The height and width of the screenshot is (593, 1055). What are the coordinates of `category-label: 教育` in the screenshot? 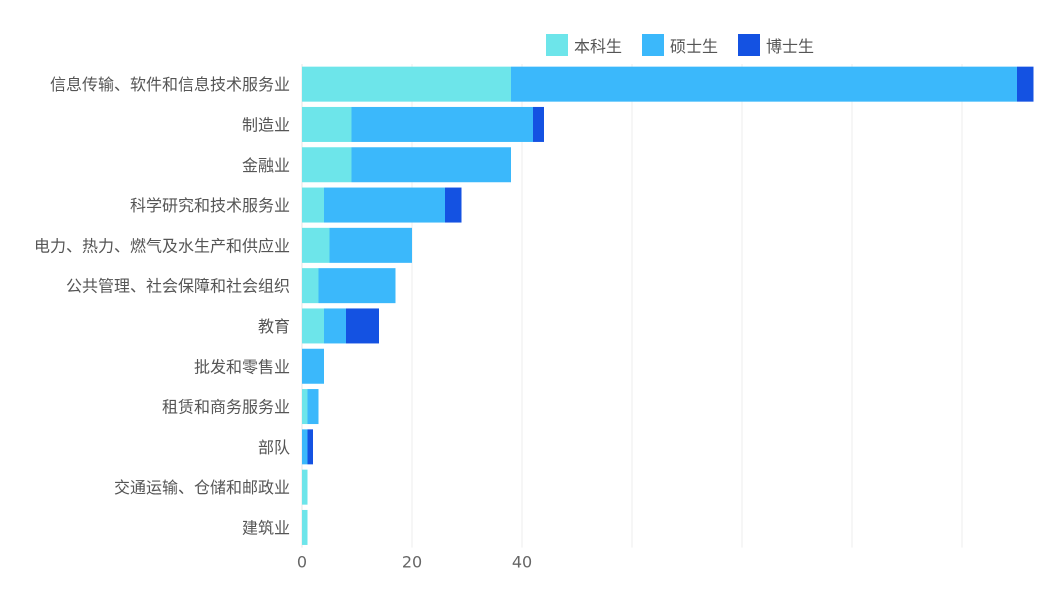 It's located at (274, 326).